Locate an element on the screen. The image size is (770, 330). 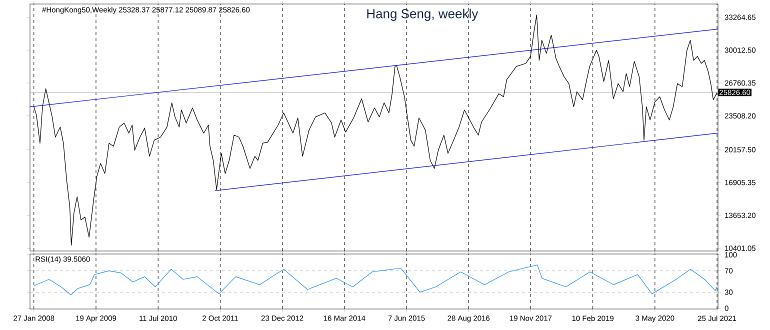
chart-title: Hang Seng, weekly is located at coordinates (422, 14).